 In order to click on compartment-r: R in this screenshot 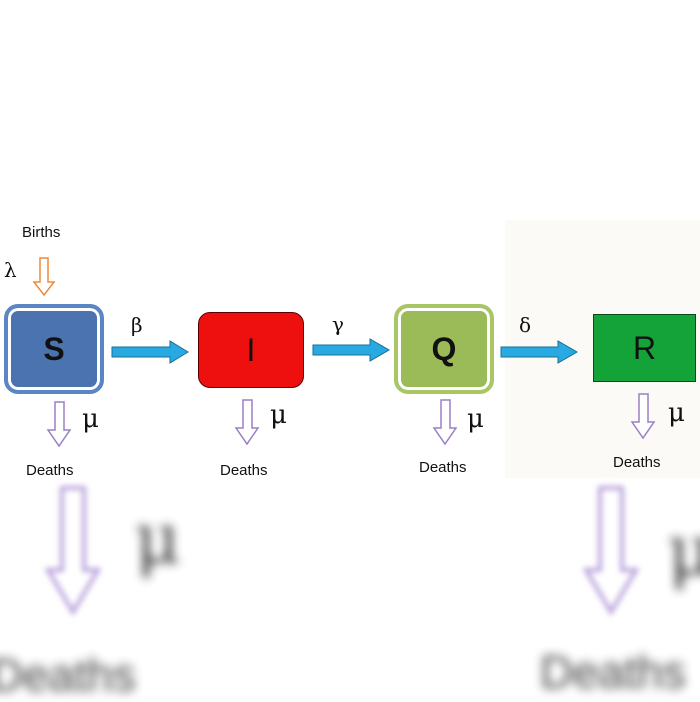, I will do `click(644, 348)`.